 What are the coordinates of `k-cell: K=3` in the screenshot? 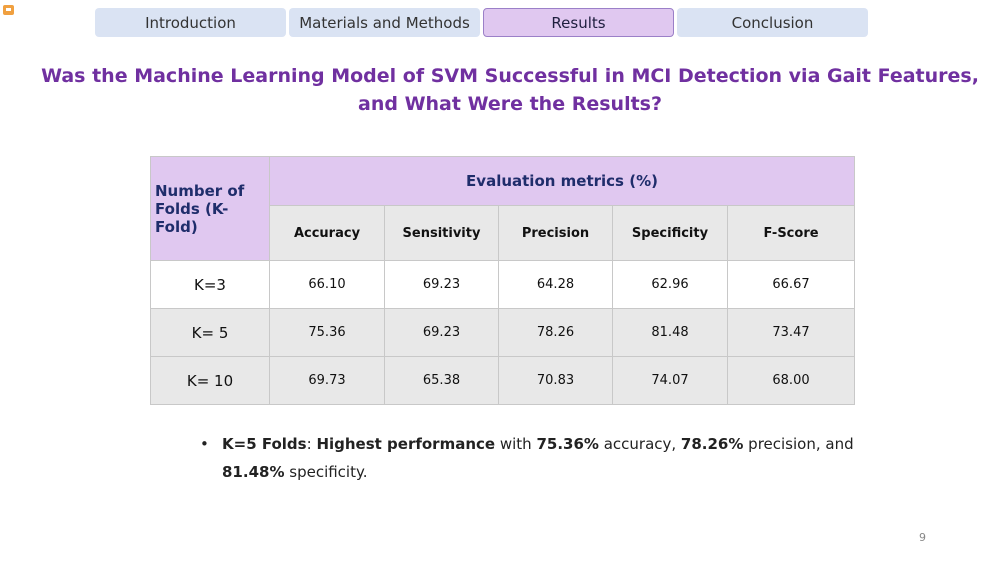 It's located at (210, 284).